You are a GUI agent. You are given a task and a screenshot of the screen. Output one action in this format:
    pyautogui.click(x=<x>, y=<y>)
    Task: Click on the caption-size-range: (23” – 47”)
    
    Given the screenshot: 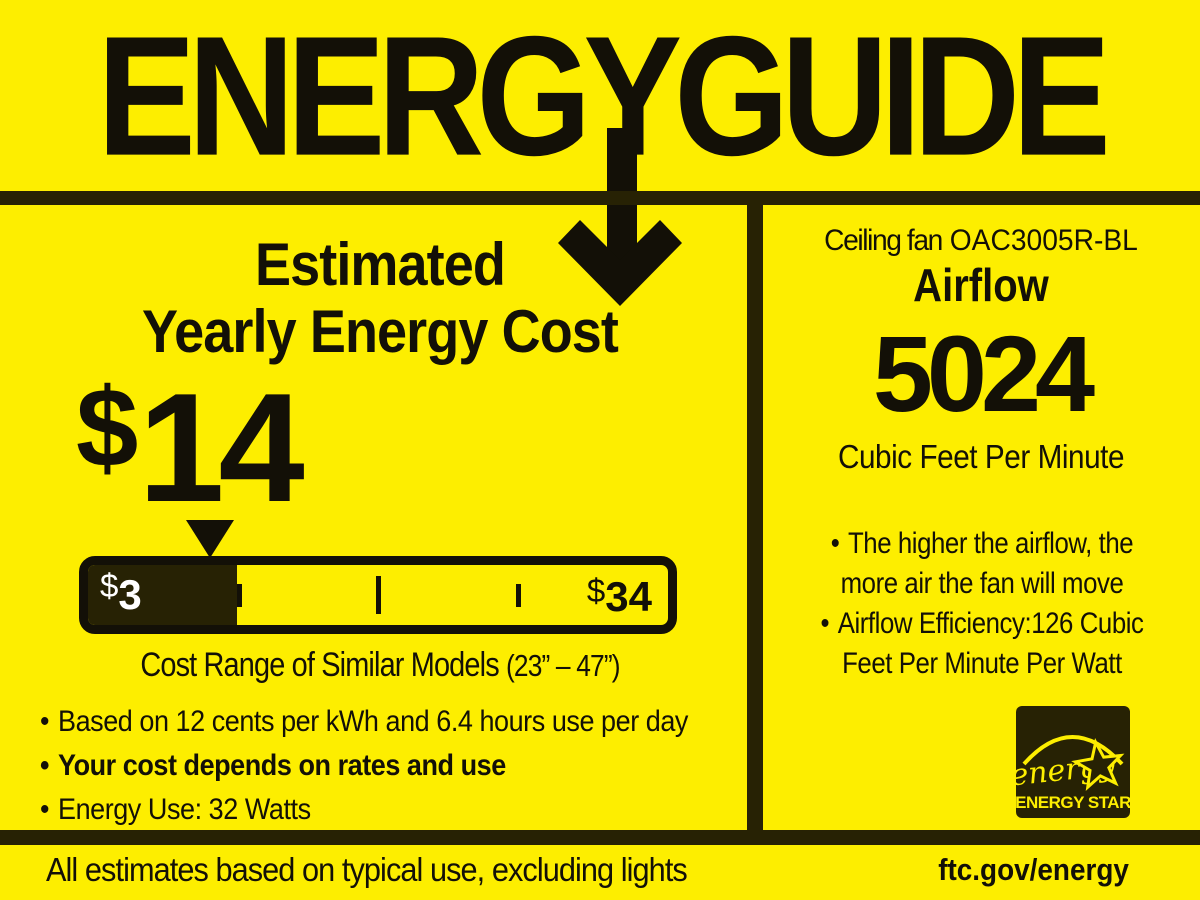 What is the action you would take?
    pyautogui.click(x=563, y=665)
    